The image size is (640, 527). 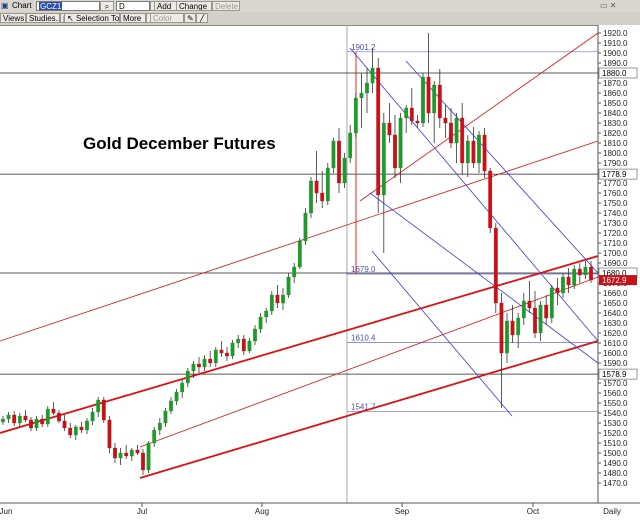 I want to click on y-tick-label: 1510.0, so click(x=615, y=443).